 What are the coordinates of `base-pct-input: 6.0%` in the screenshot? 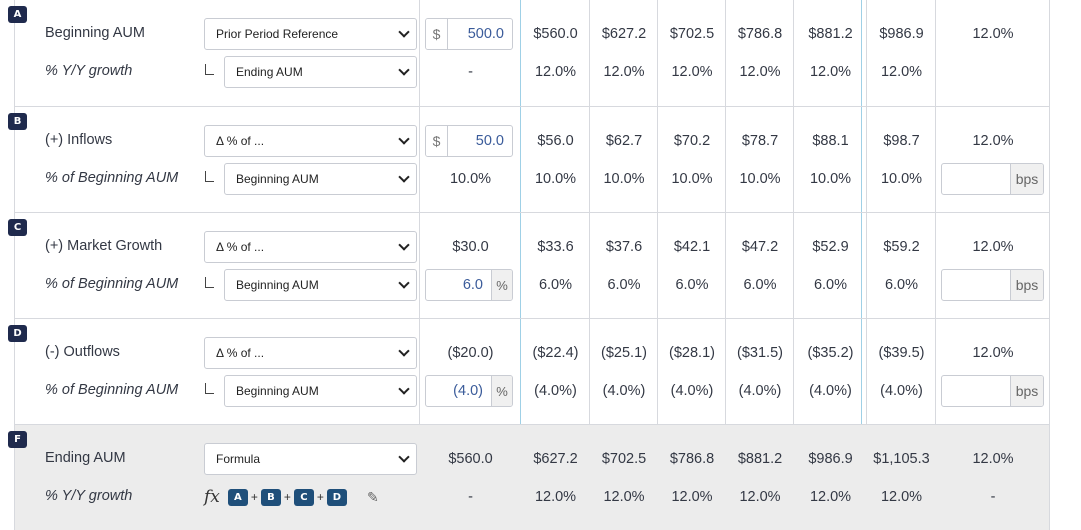 It's located at (469, 285).